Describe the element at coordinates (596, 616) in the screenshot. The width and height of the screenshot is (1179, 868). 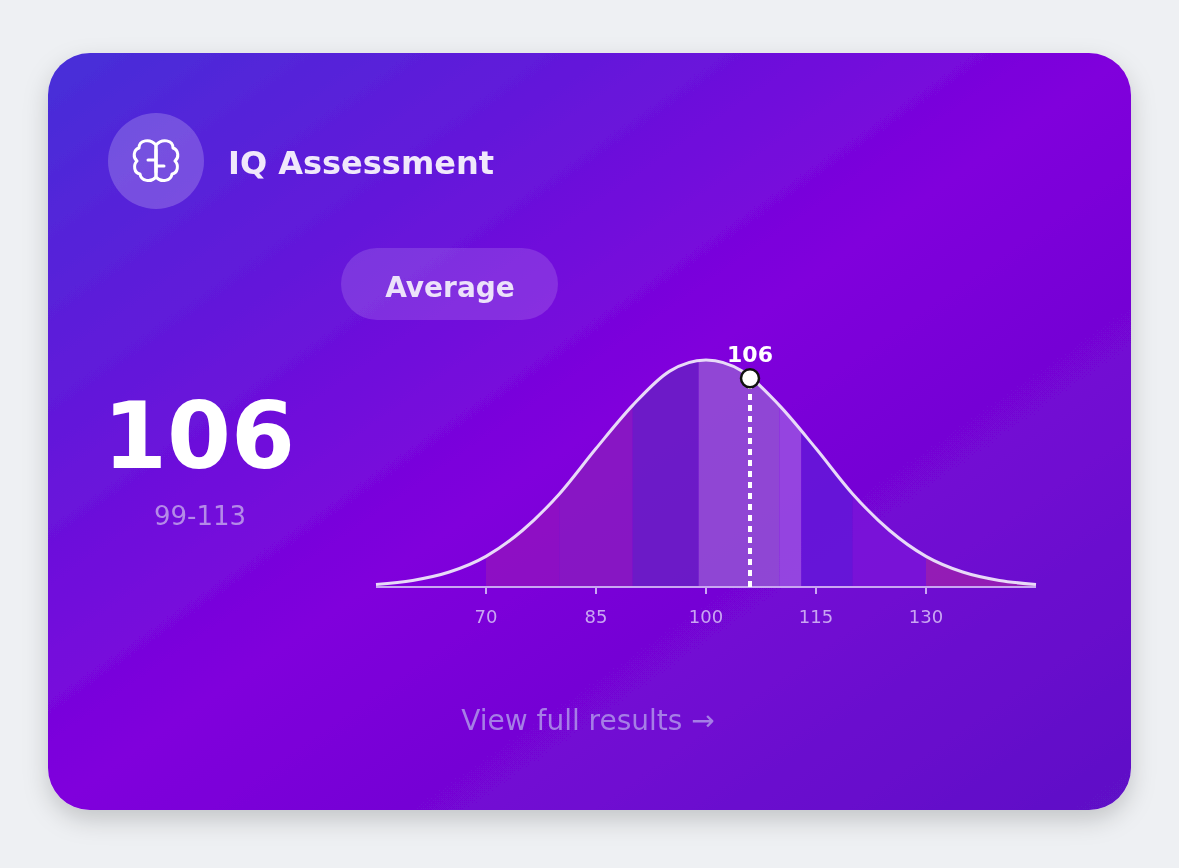
I see `x-tick-label: 85` at that location.